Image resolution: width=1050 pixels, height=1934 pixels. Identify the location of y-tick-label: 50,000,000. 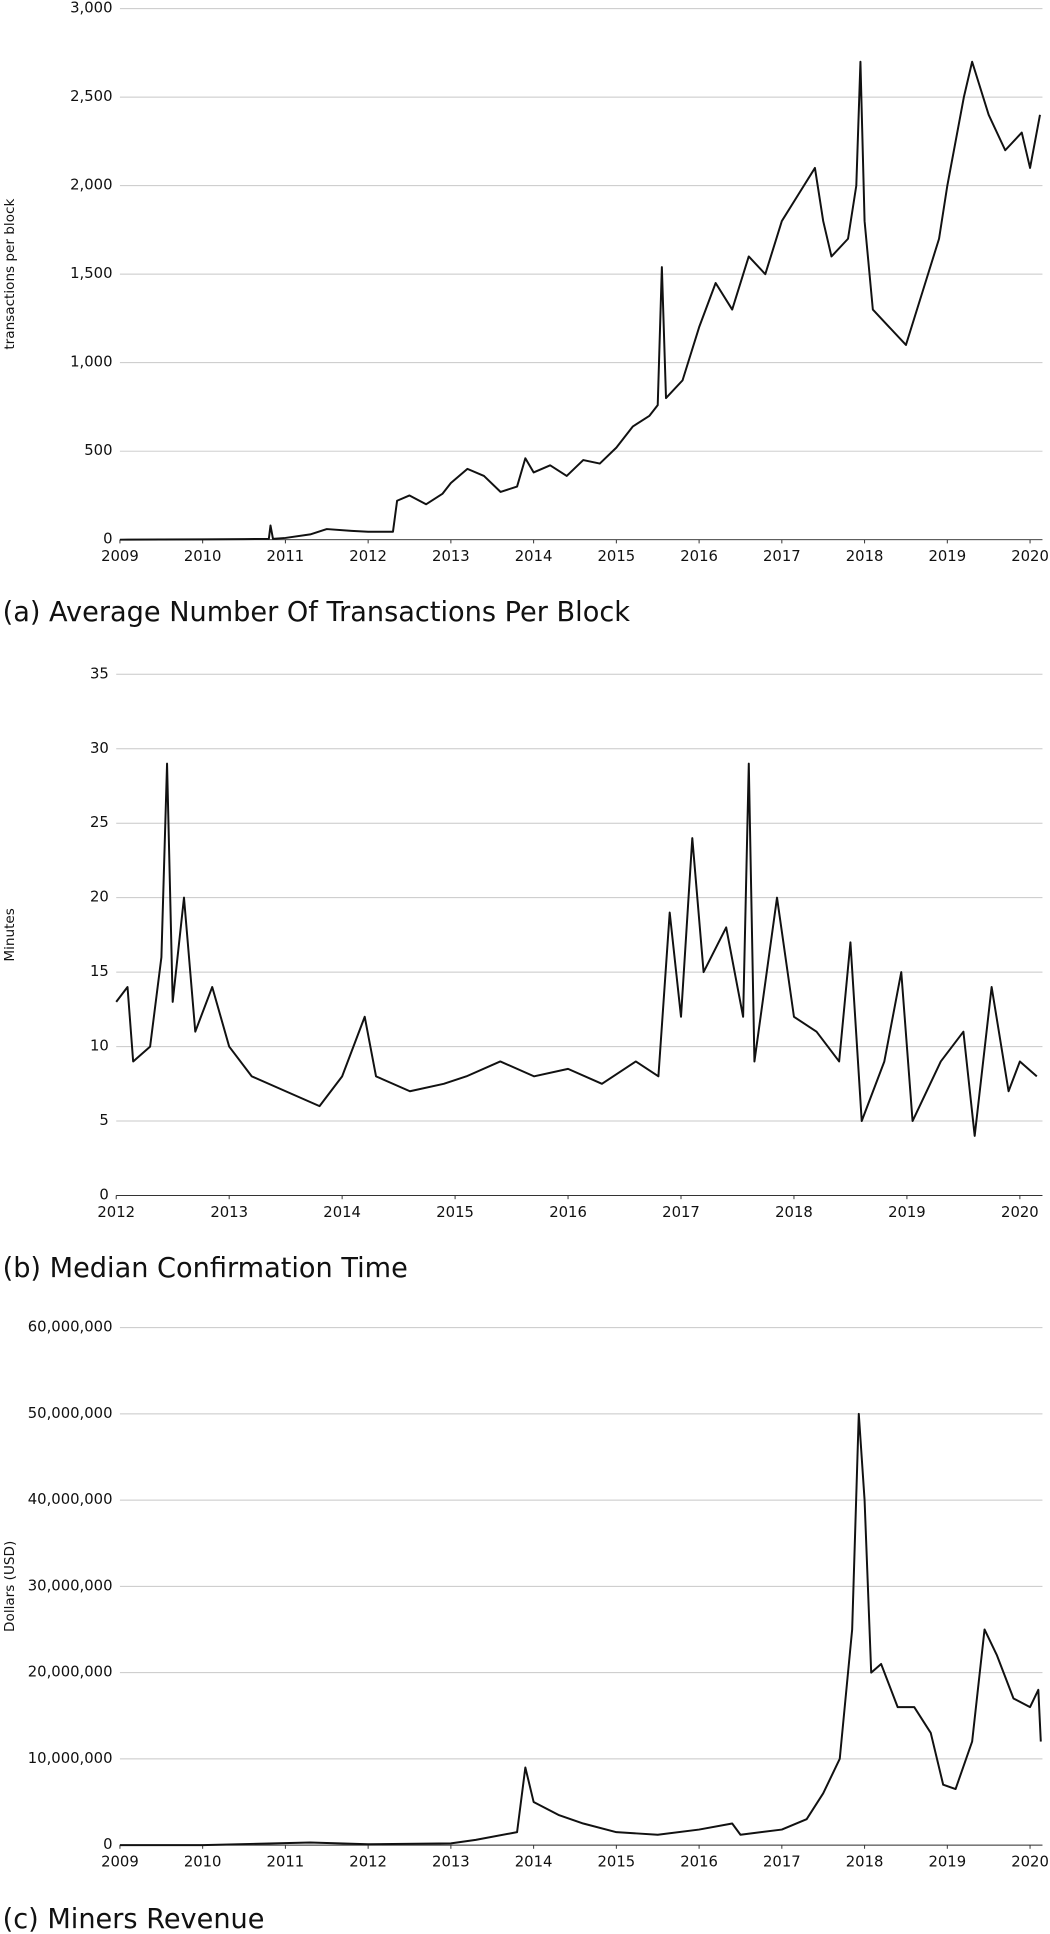
(70, 1413).